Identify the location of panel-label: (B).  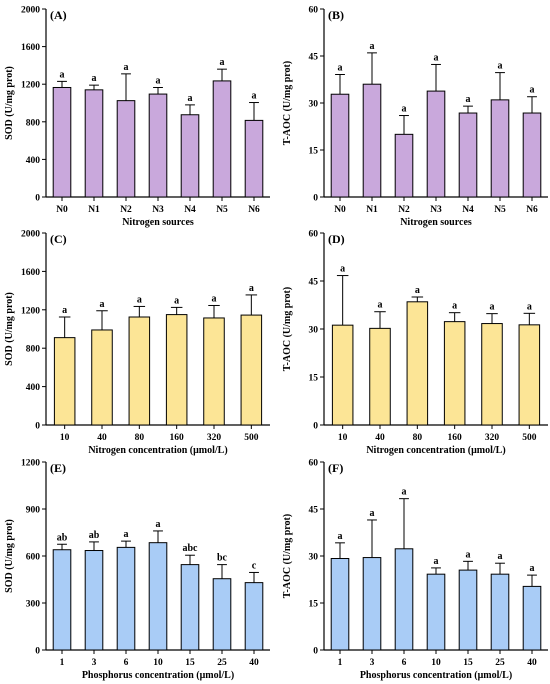
(336, 15).